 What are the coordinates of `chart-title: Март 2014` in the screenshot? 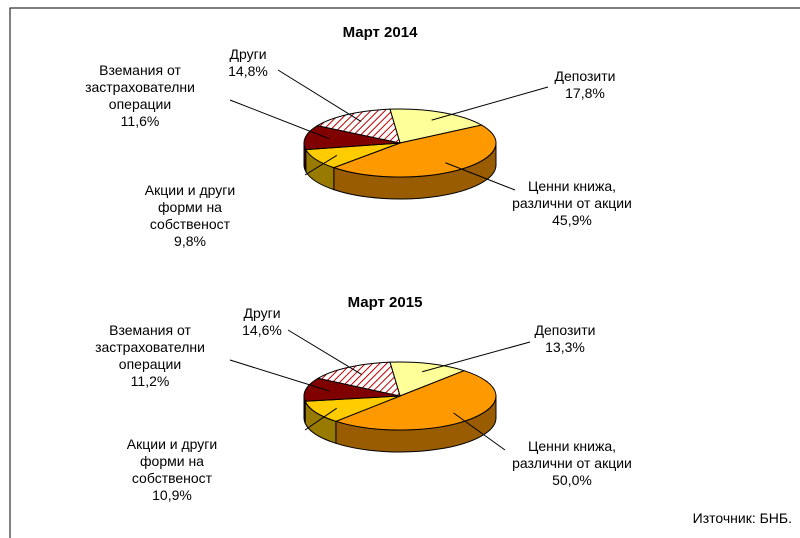 It's located at (380, 32).